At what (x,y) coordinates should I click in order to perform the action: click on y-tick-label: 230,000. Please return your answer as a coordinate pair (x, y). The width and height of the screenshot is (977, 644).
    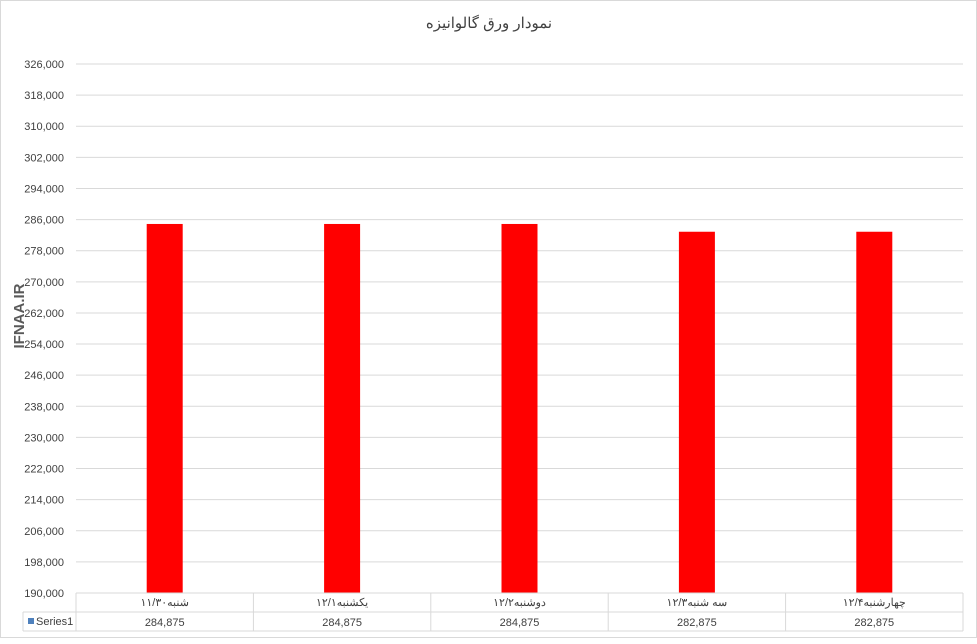
    Looking at the image, I should click on (44, 438).